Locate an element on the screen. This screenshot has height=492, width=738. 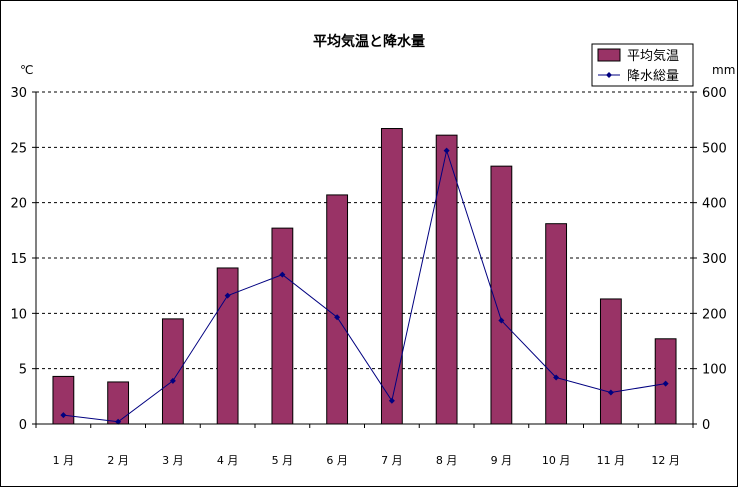
right-tick-label: 100 is located at coordinates (714, 370).